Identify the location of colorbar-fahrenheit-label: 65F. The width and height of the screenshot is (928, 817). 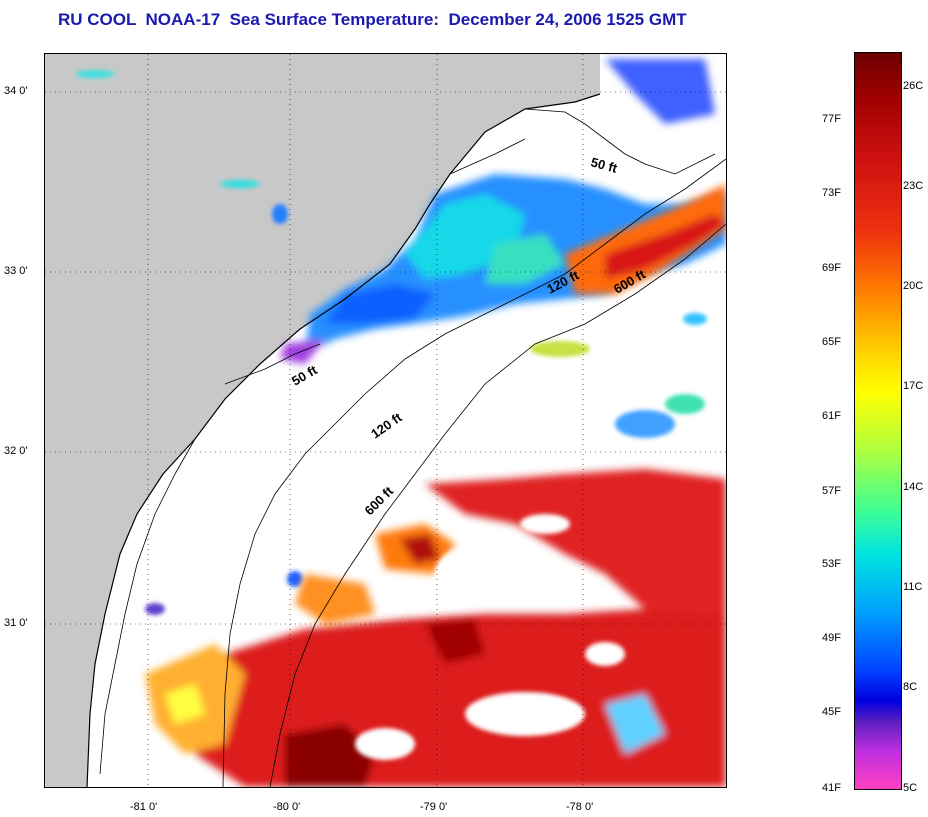
(831, 342).